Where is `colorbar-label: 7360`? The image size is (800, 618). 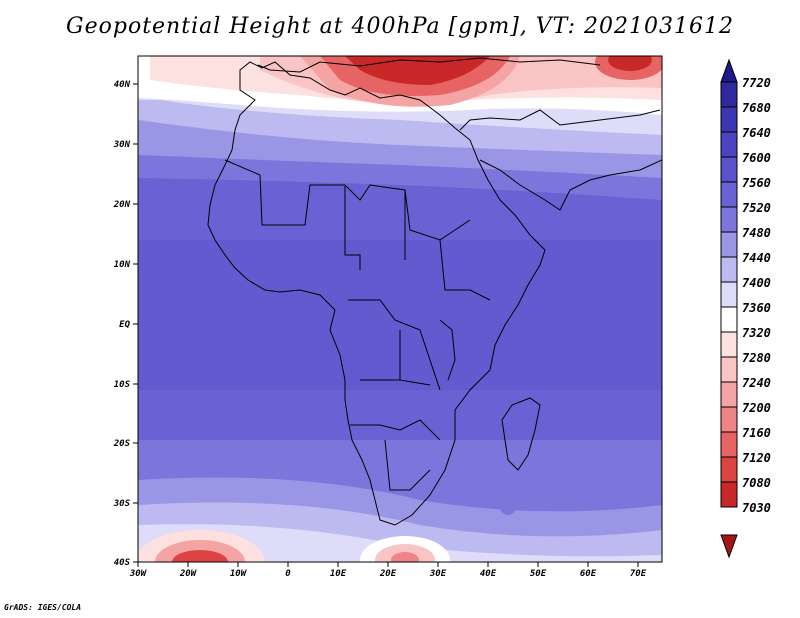 colorbar-label: 7360 is located at coordinates (756, 308).